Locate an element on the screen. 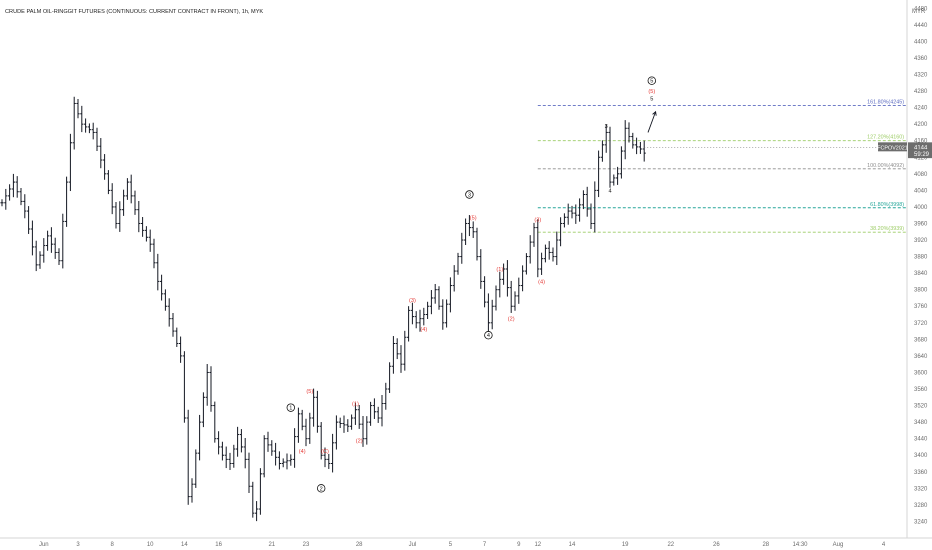 This screenshot has width=932, height=550. x-tick-label: Aug is located at coordinates (838, 545).